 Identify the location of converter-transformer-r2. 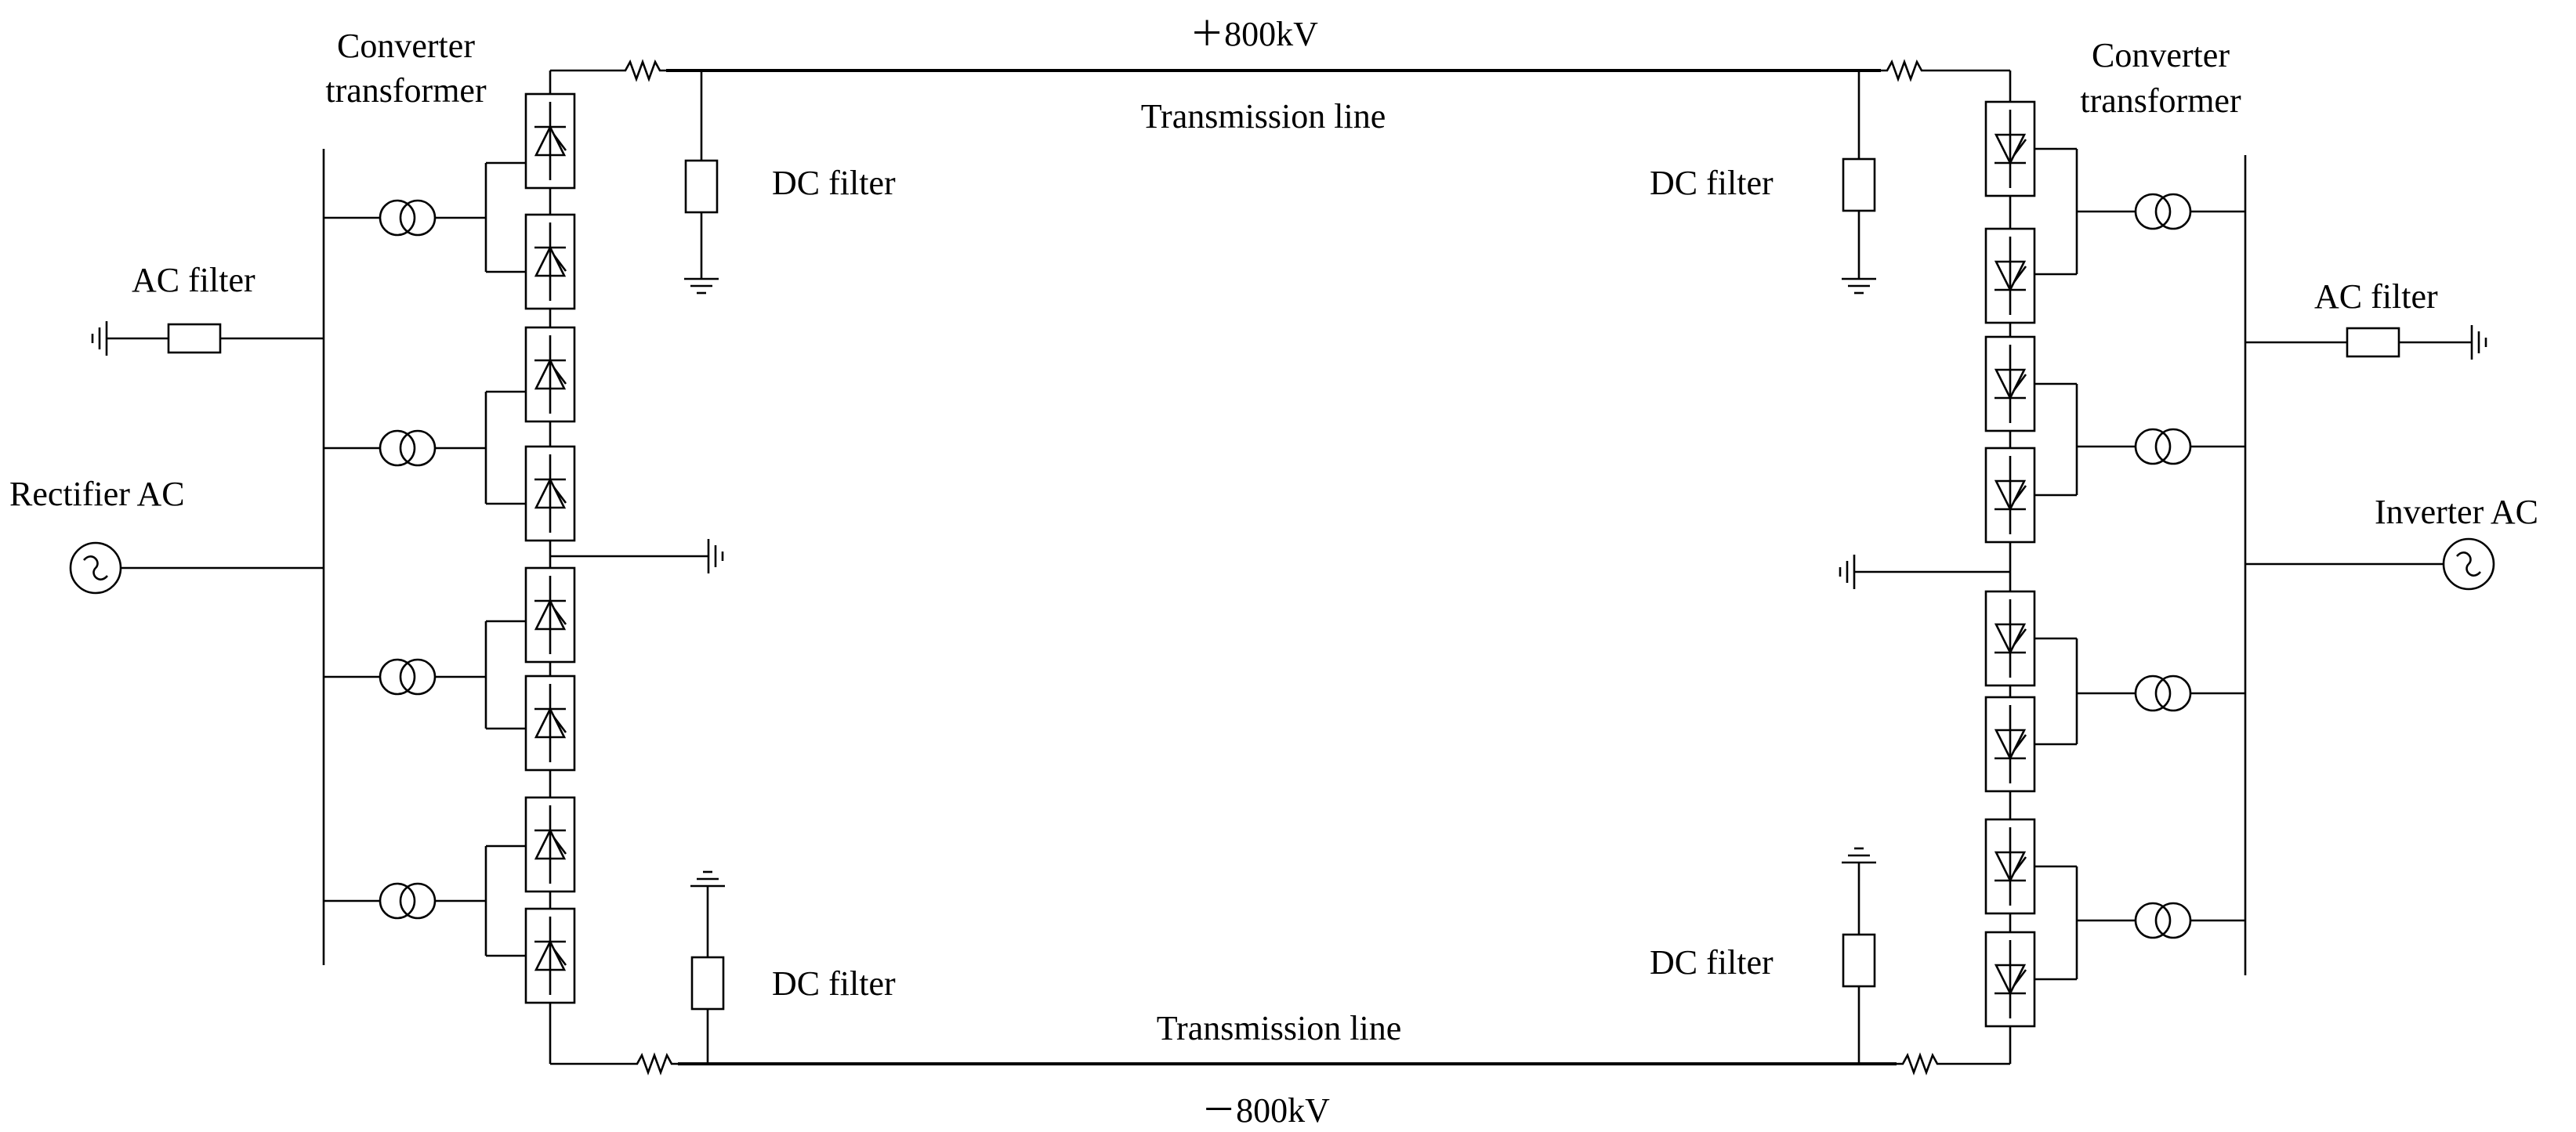
(2139, 439).